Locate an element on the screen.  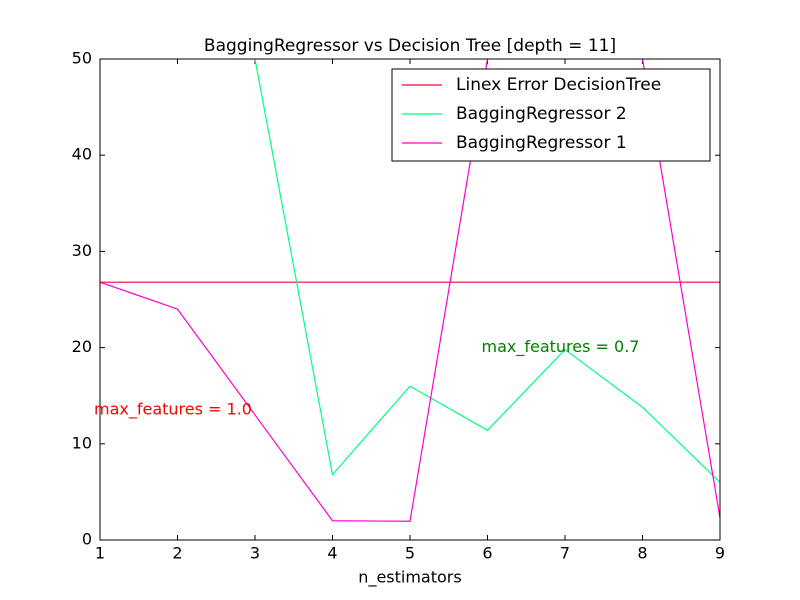
x-axis-label: n_estimators is located at coordinates (409, 578).